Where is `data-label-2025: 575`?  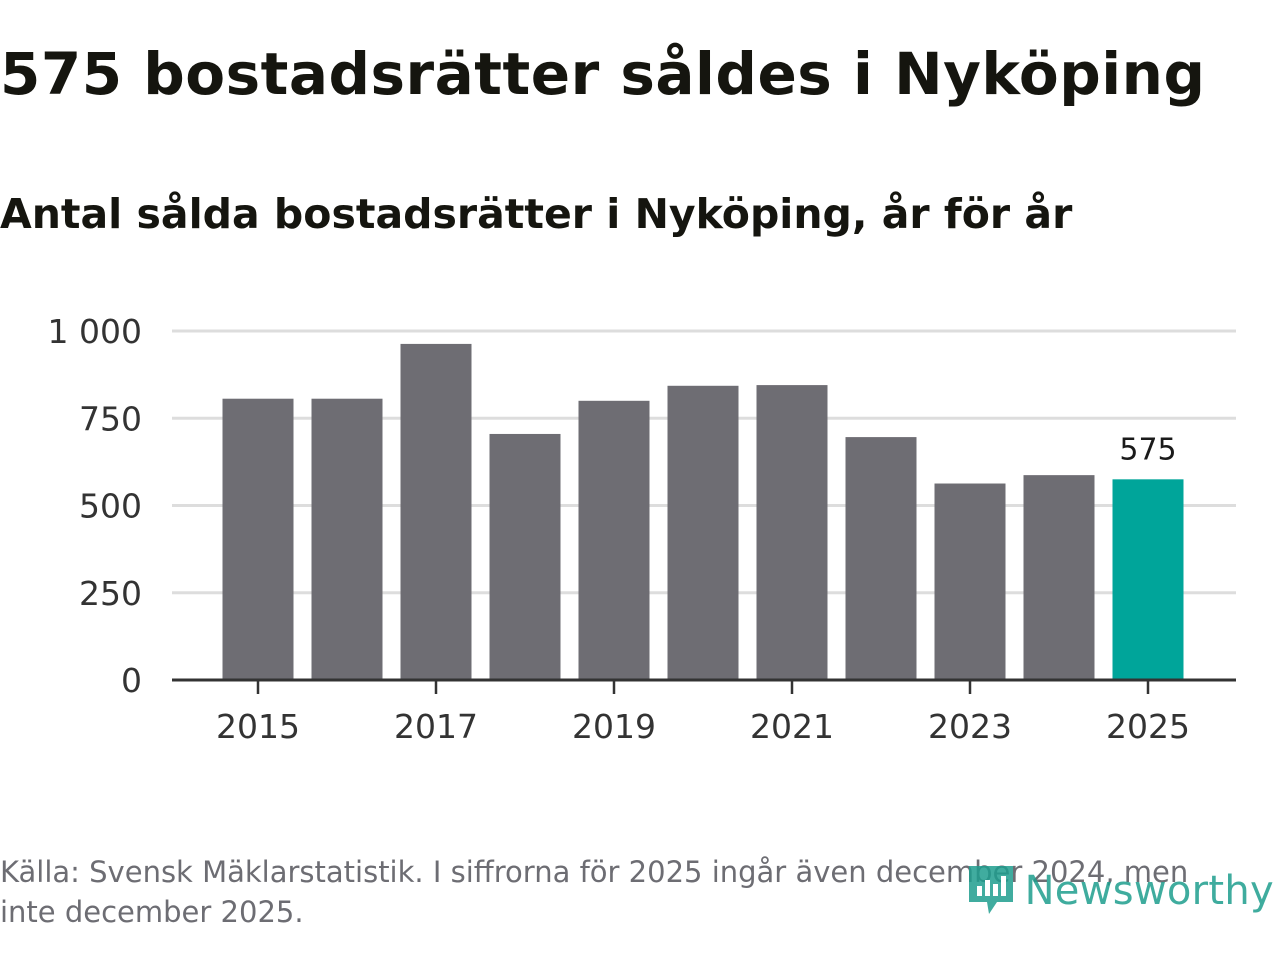 data-label-2025: 575 is located at coordinates (1147, 449).